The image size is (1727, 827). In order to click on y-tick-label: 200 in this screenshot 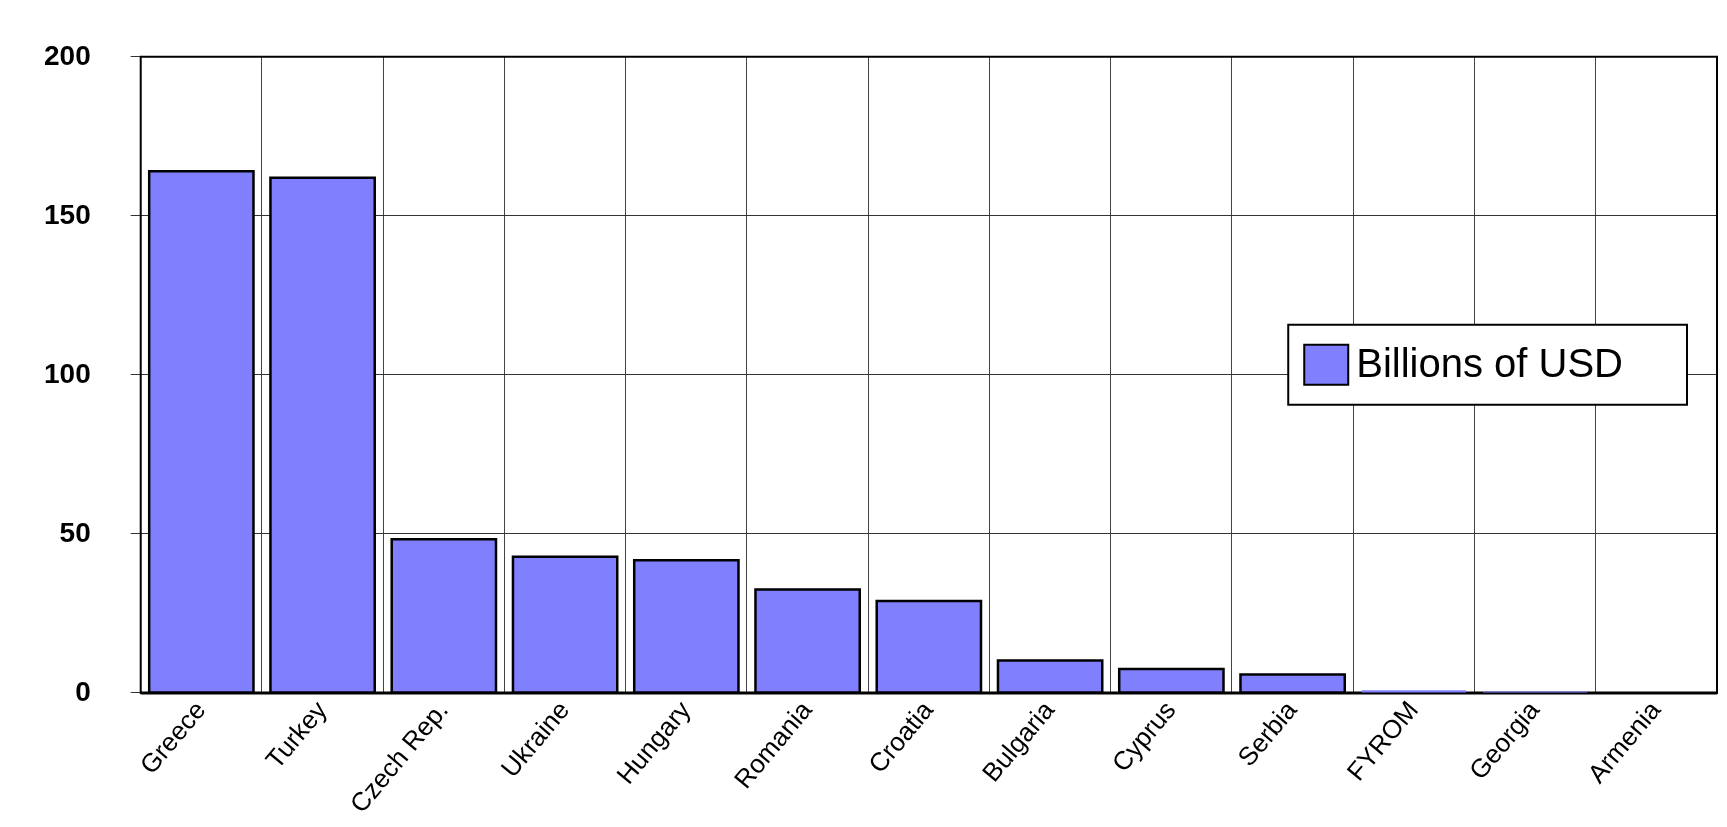, I will do `click(67, 55)`.